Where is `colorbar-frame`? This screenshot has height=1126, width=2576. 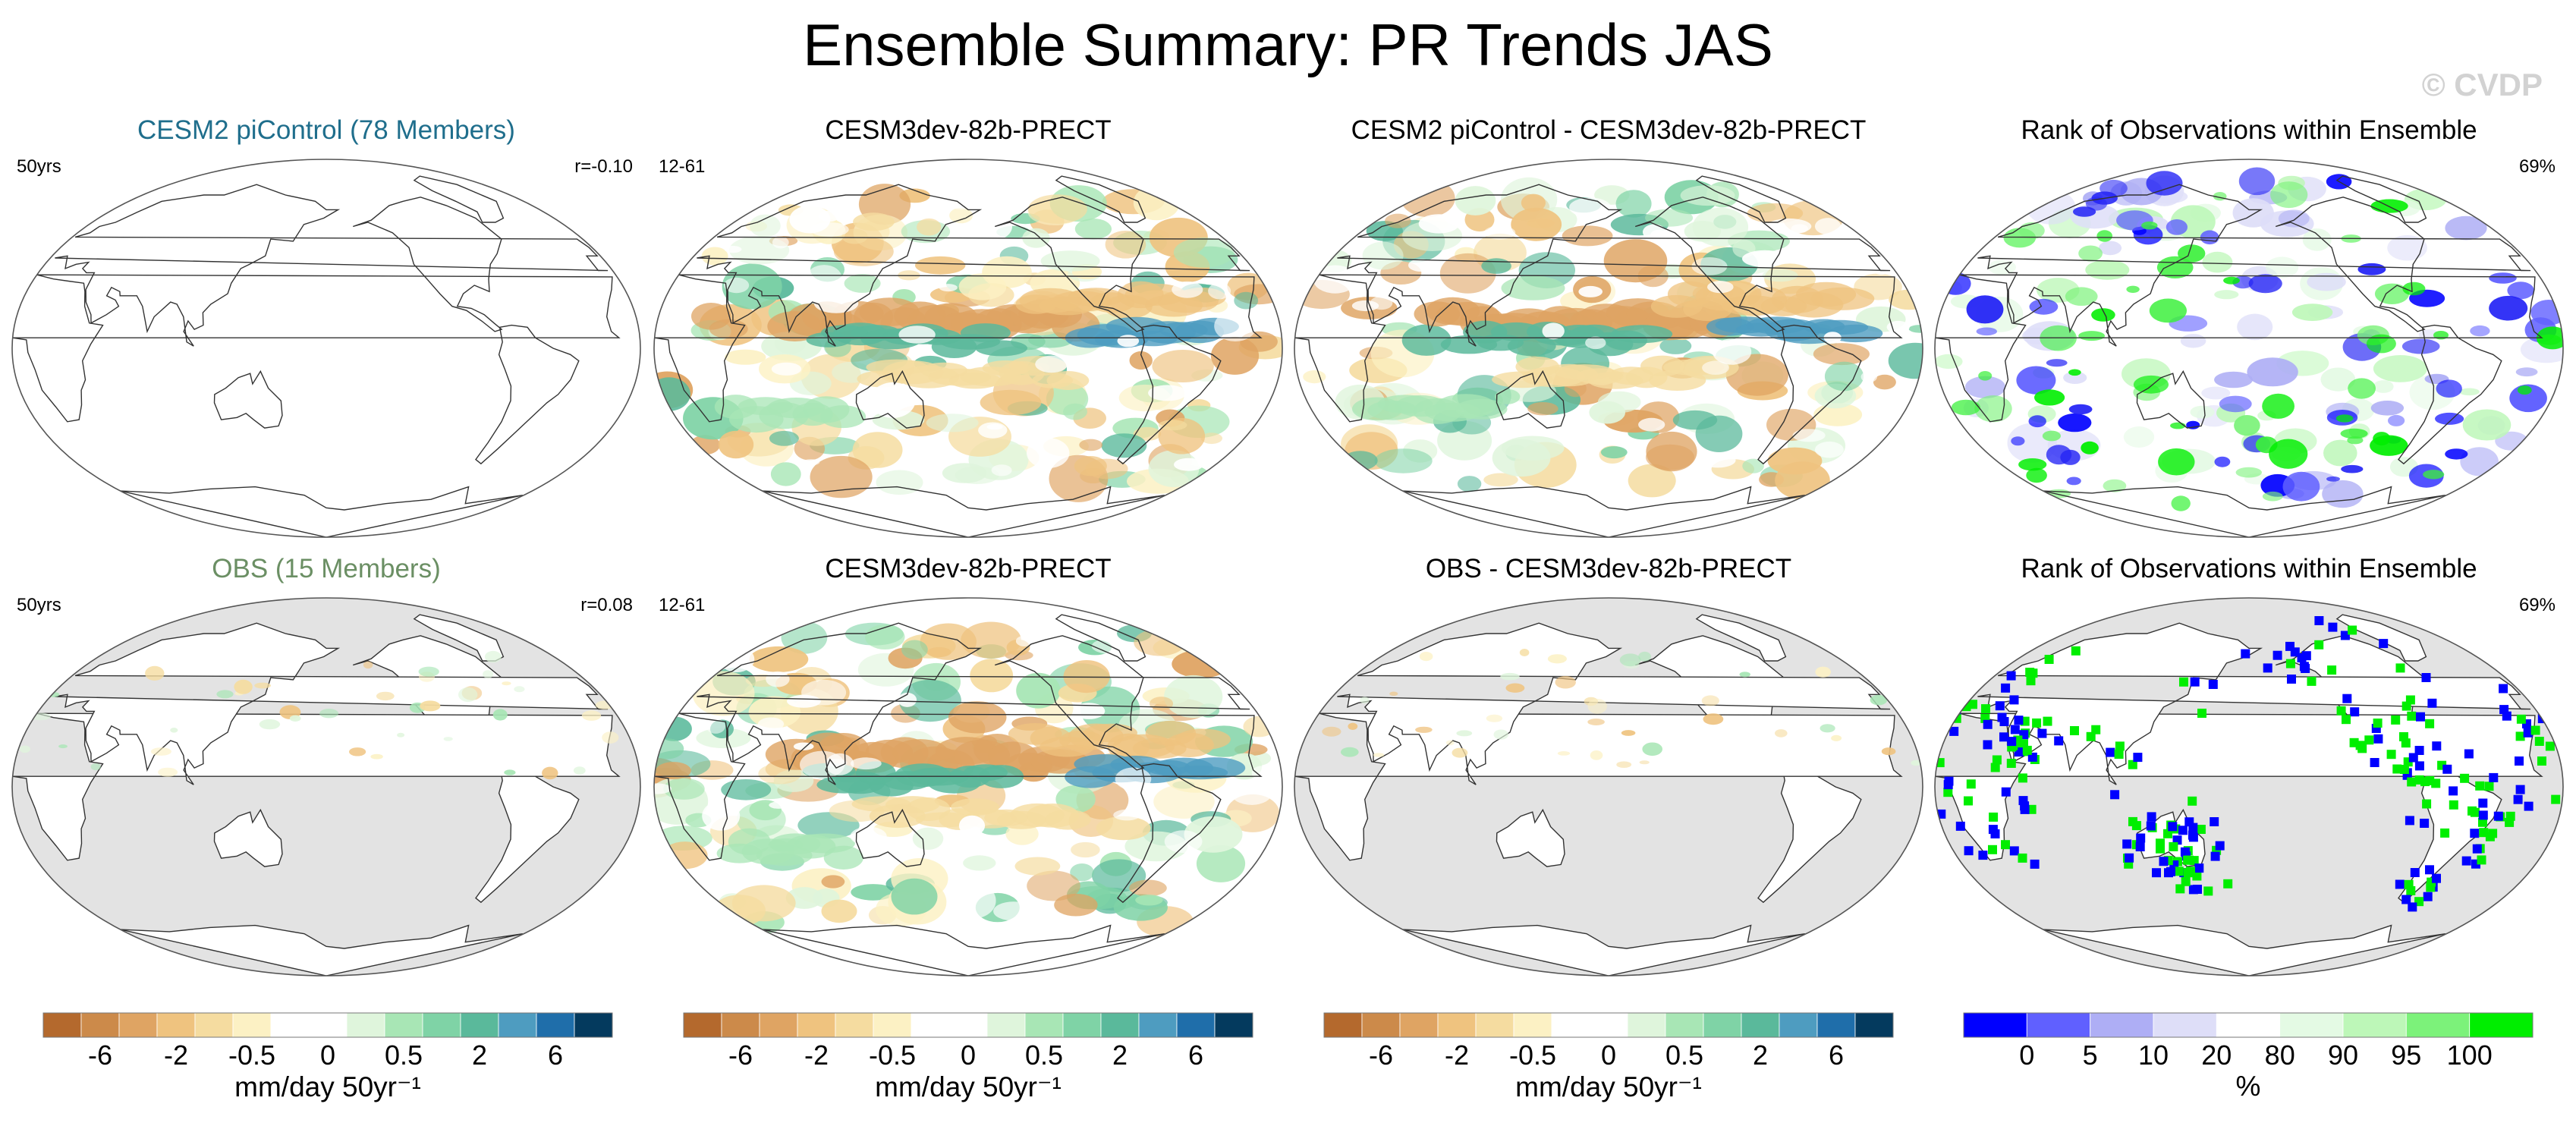
colorbar-frame is located at coordinates (1608, 1025).